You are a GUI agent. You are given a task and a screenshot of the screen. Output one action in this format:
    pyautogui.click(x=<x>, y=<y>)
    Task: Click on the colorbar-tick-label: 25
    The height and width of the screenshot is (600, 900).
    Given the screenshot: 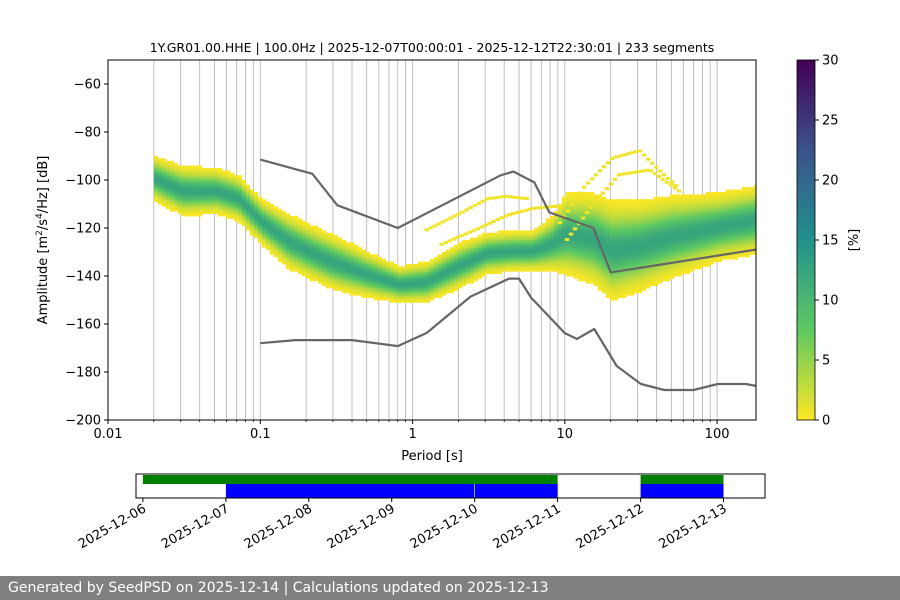 What is the action you would take?
    pyautogui.click(x=830, y=121)
    